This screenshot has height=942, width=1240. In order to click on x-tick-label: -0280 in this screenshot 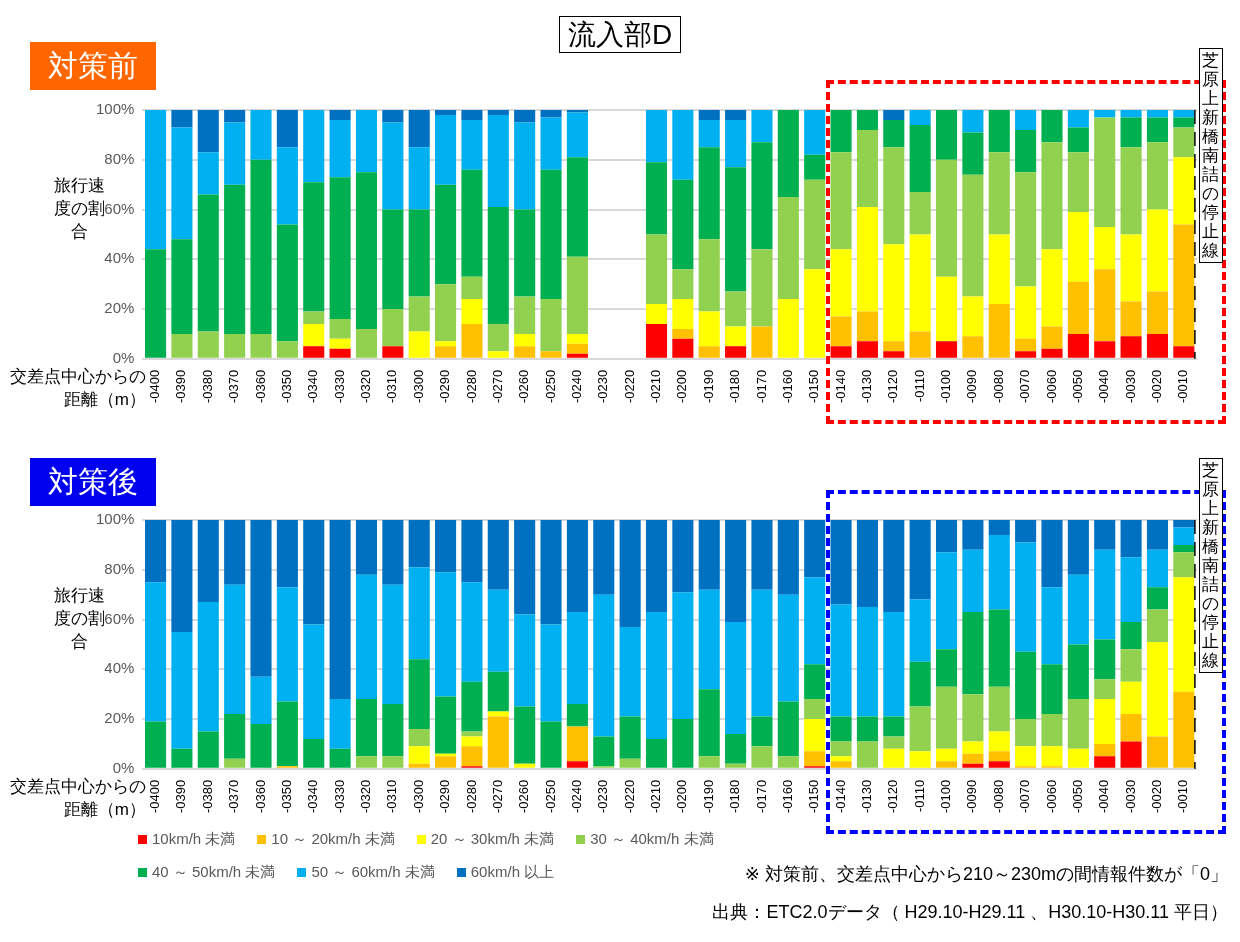, I will do `click(471, 386)`.